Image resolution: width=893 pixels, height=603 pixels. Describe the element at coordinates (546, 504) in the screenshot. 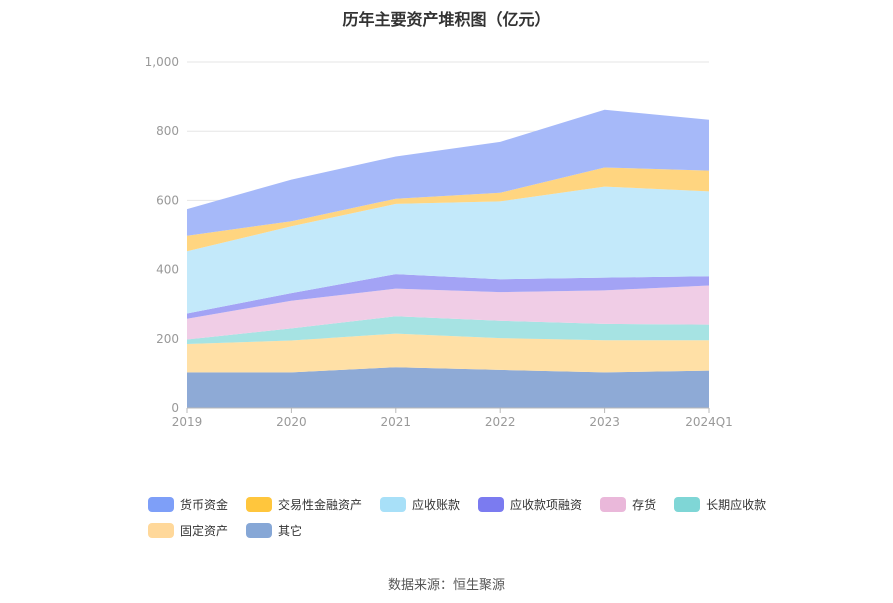

I see `legend-label: 应收款项融资` at that location.